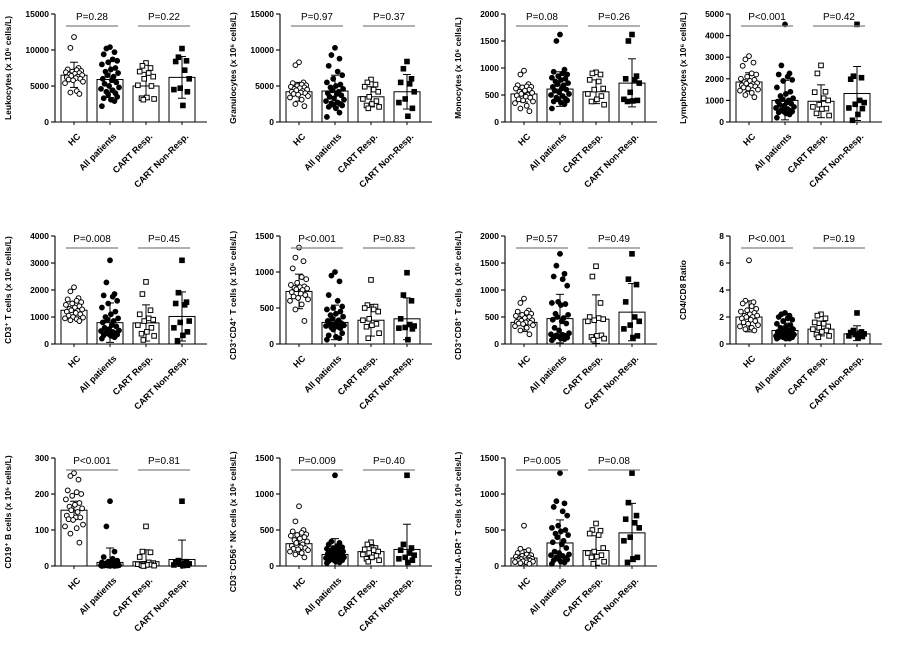 Image resolution: width=900 pixels, height=666 pixels. Describe the element at coordinates (389, 461) in the screenshot. I see `p-value-label: P=0.40` at that location.